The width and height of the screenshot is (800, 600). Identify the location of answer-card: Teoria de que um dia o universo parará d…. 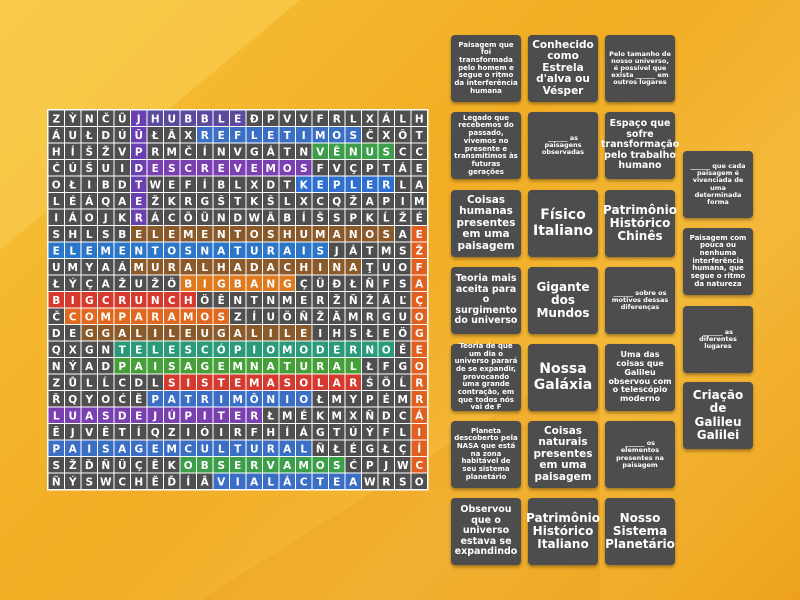
(486, 376).